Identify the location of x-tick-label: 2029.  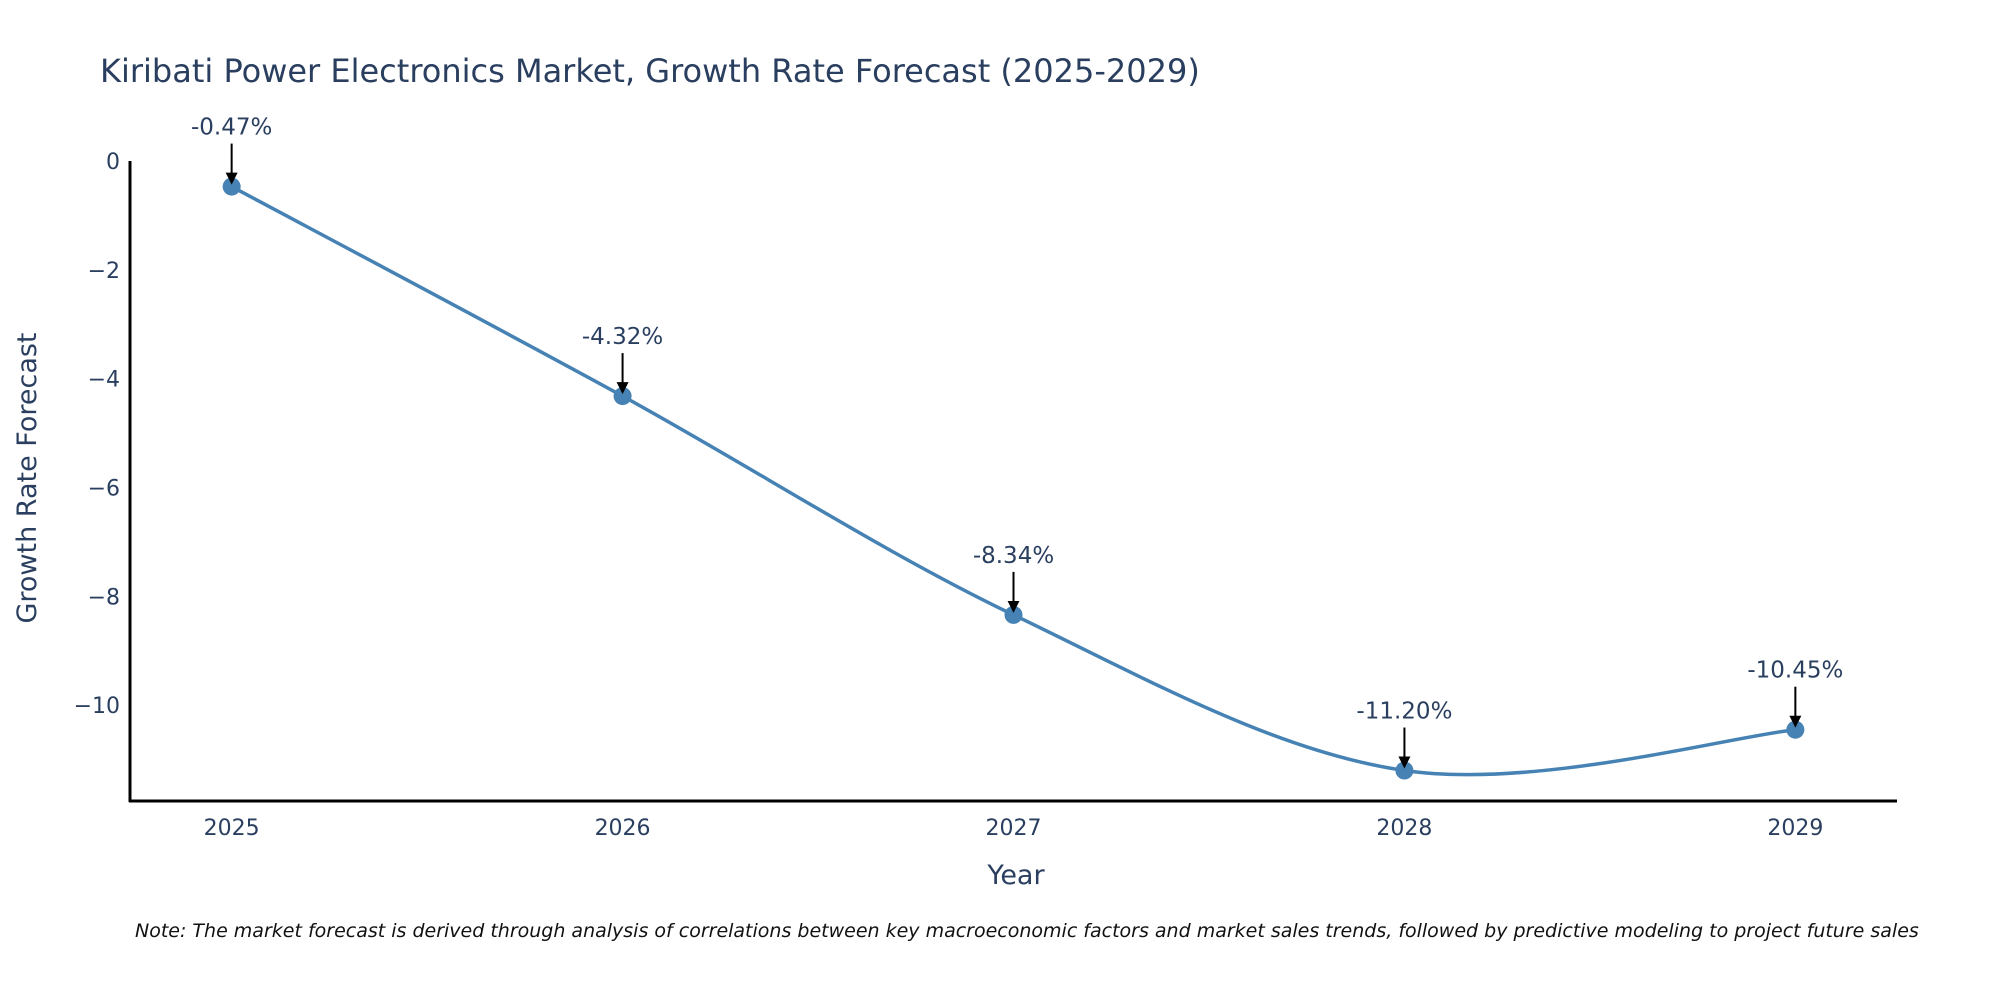
(1795, 828).